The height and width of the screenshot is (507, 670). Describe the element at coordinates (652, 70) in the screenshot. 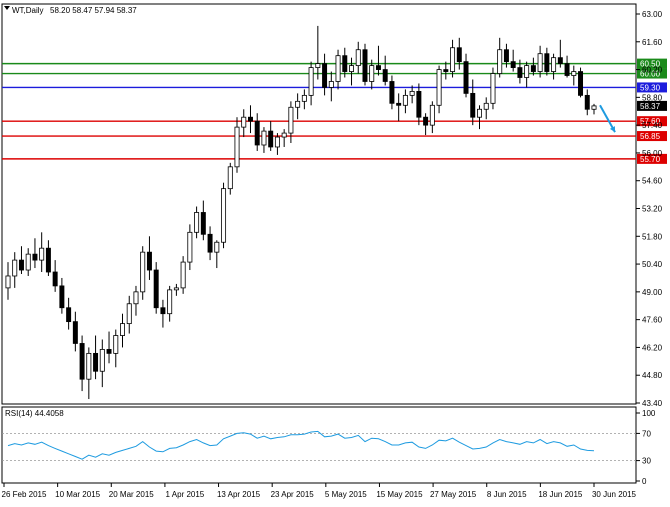

I see `price-tick-label: 60.20` at that location.